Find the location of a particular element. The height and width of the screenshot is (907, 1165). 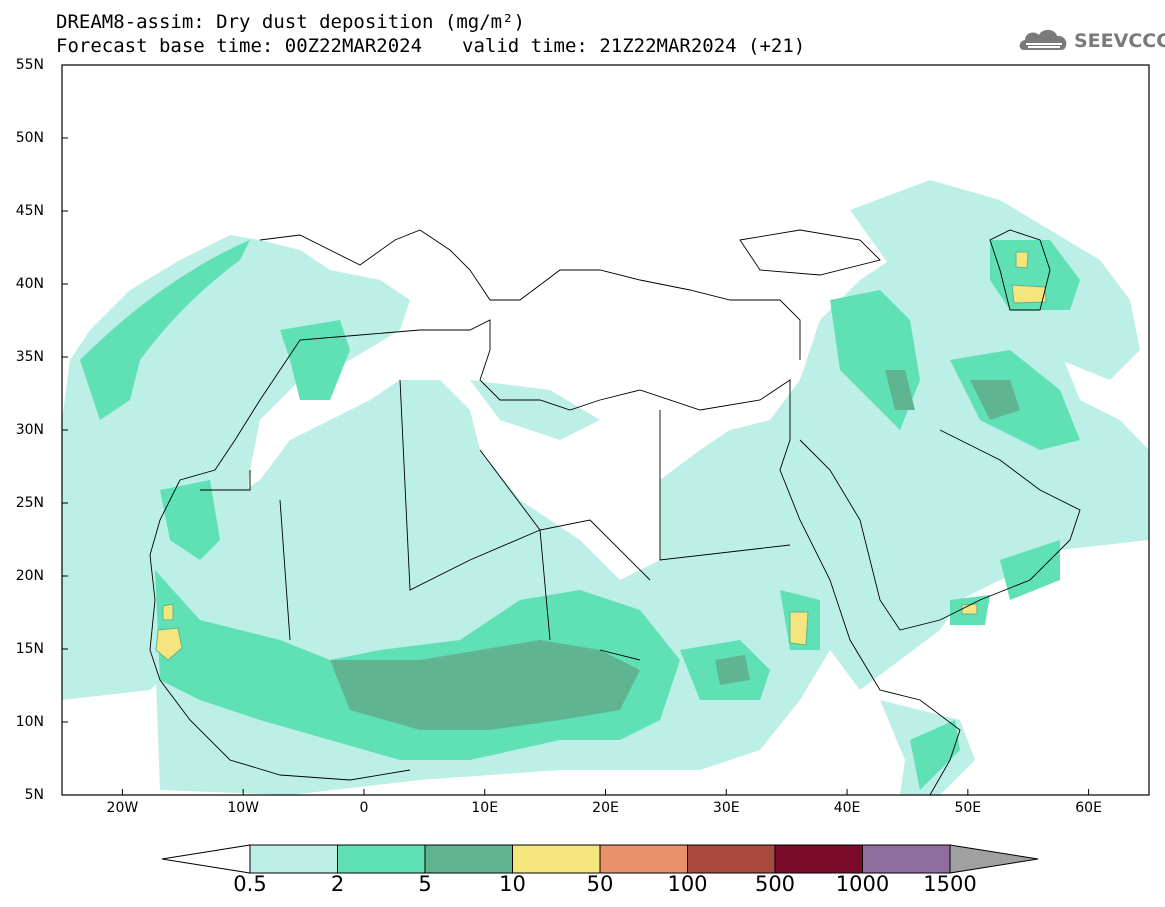

dust-band-atlantic is located at coordinates (165, 330).